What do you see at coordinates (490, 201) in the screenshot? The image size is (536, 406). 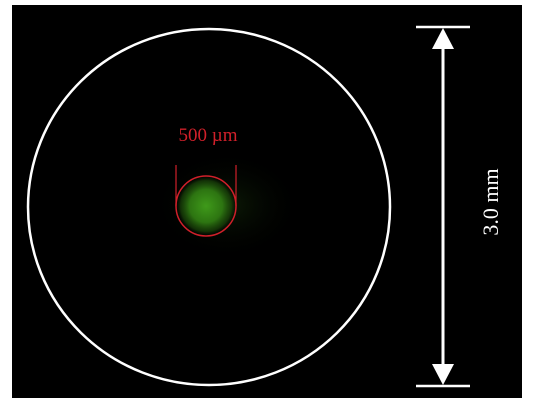 I see `outer-diameter-label: 3.0 mm` at bounding box center [490, 201].